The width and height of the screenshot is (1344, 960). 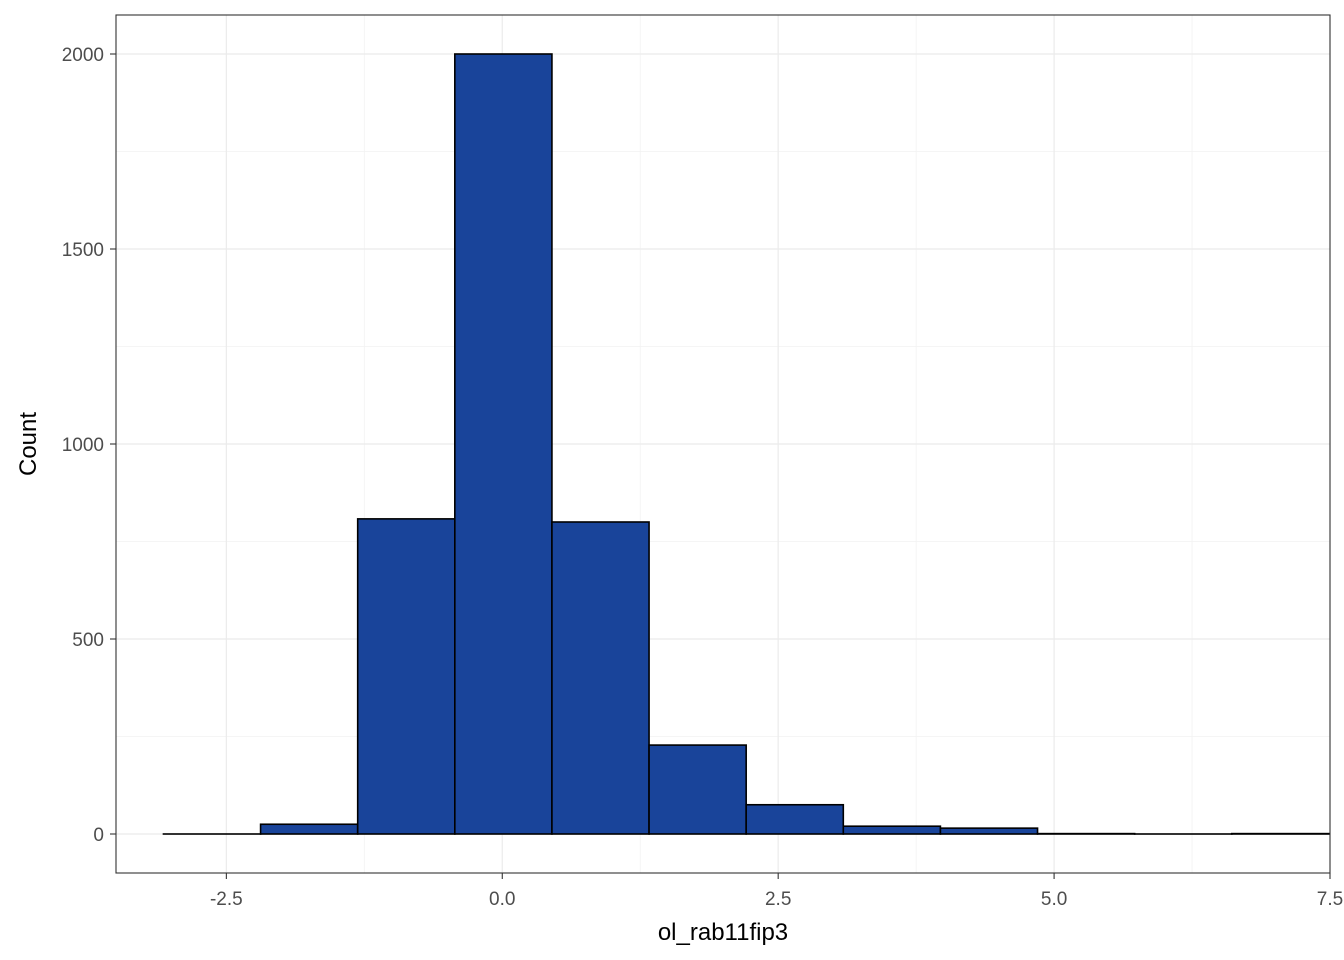 I want to click on x-tick-label: 5.0, so click(x=1054, y=899).